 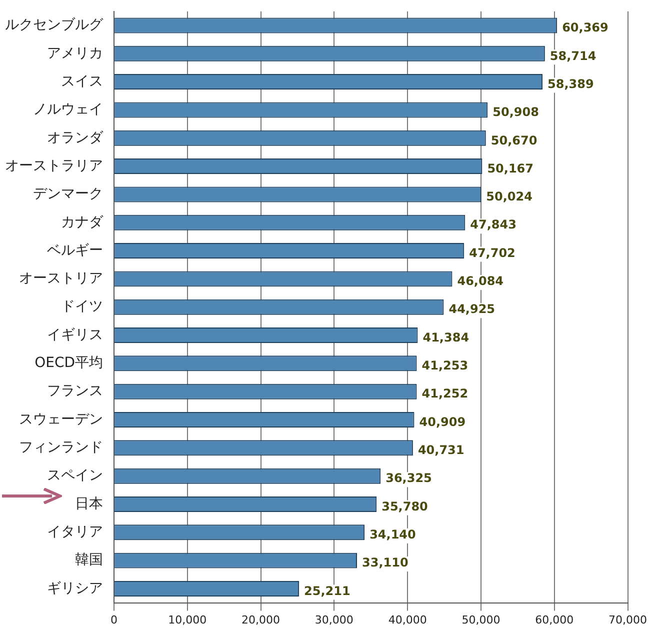 What do you see at coordinates (261, 619) in the screenshot?
I see `x-tick-label: 20,000` at bounding box center [261, 619].